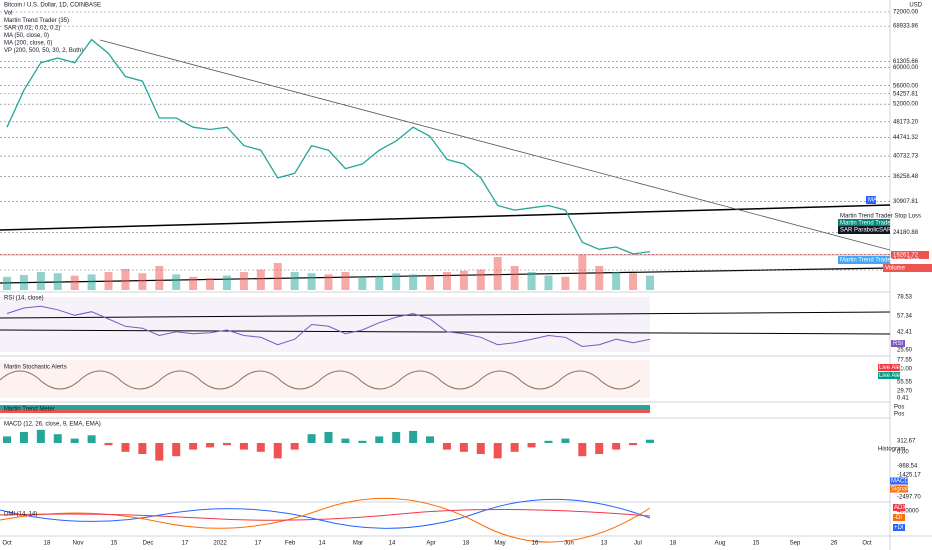 This screenshot has width=932, height=550. I want to click on date-label: 26, so click(834, 544).